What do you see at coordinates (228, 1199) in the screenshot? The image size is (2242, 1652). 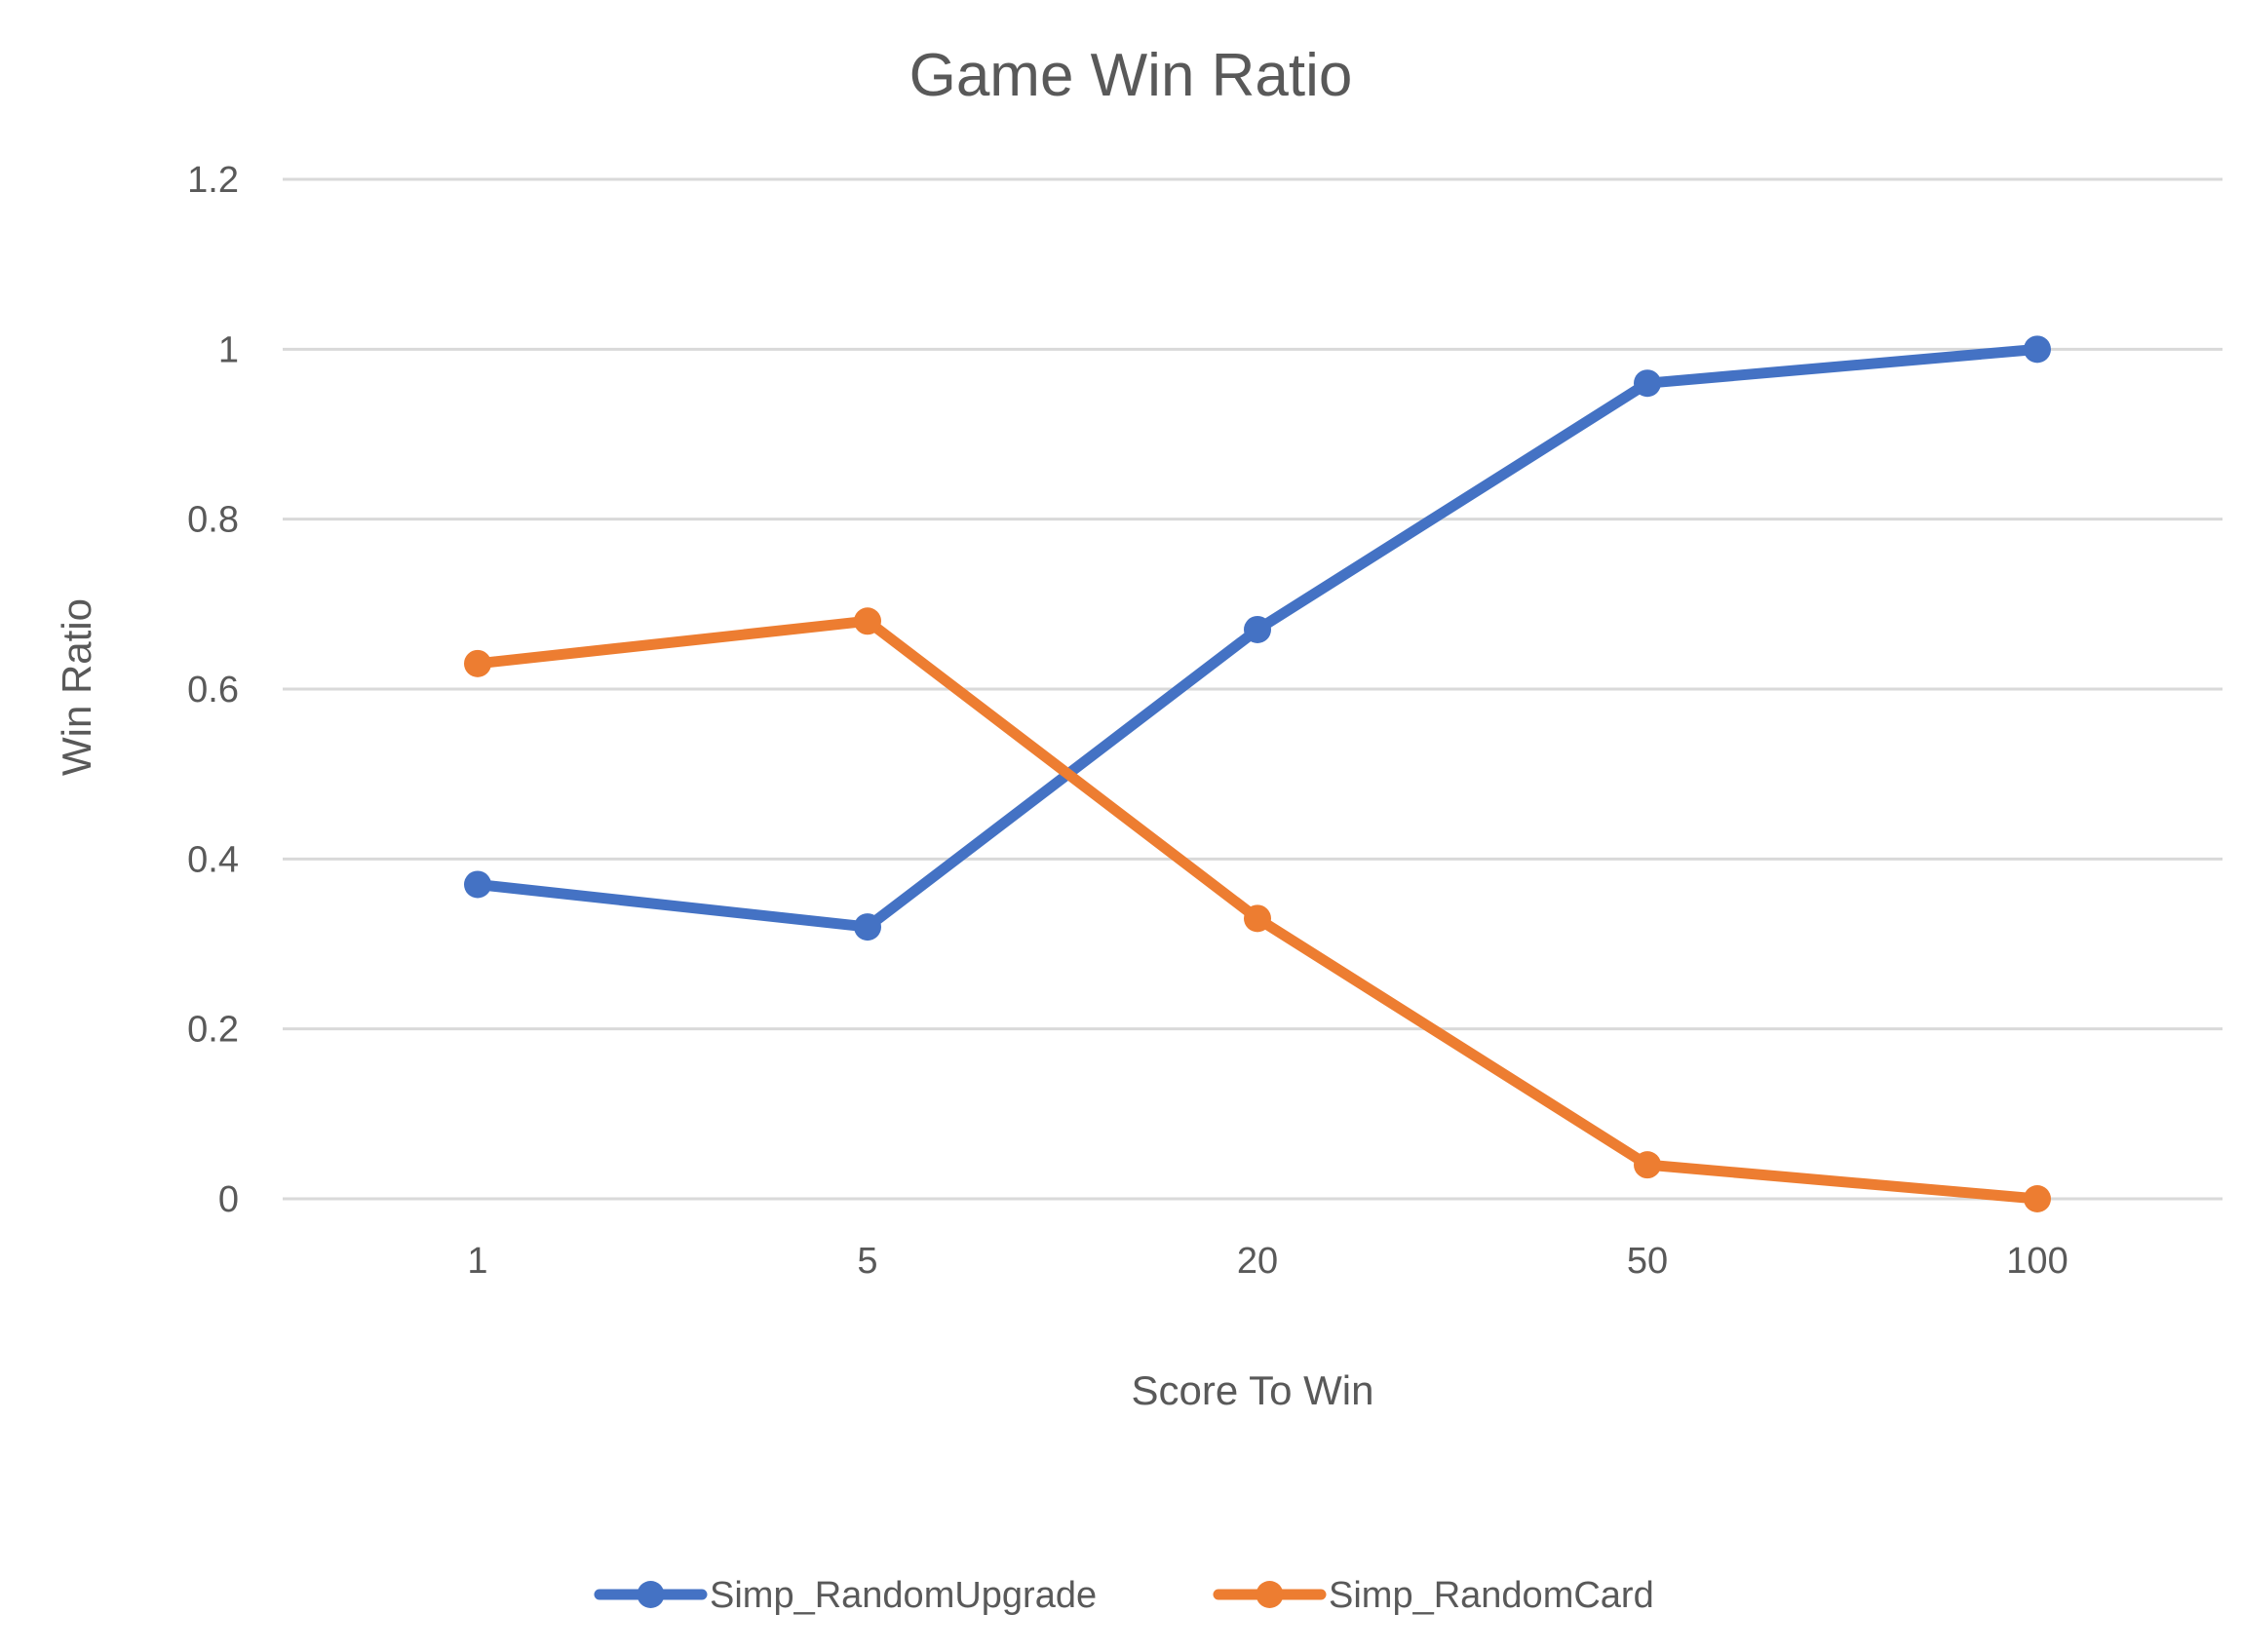 I see `y-tick-label: 0` at bounding box center [228, 1199].